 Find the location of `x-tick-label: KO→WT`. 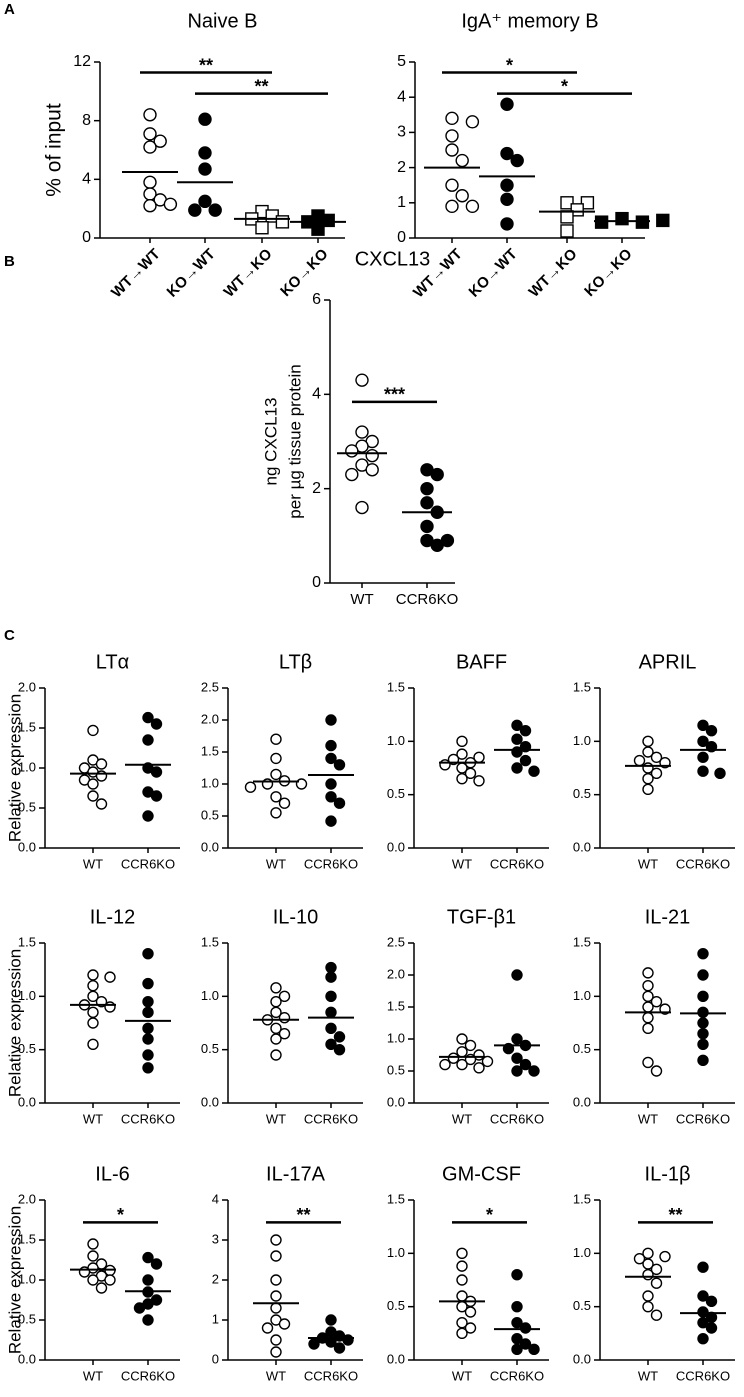

x-tick-label: KO→WT is located at coordinates (191, 273).